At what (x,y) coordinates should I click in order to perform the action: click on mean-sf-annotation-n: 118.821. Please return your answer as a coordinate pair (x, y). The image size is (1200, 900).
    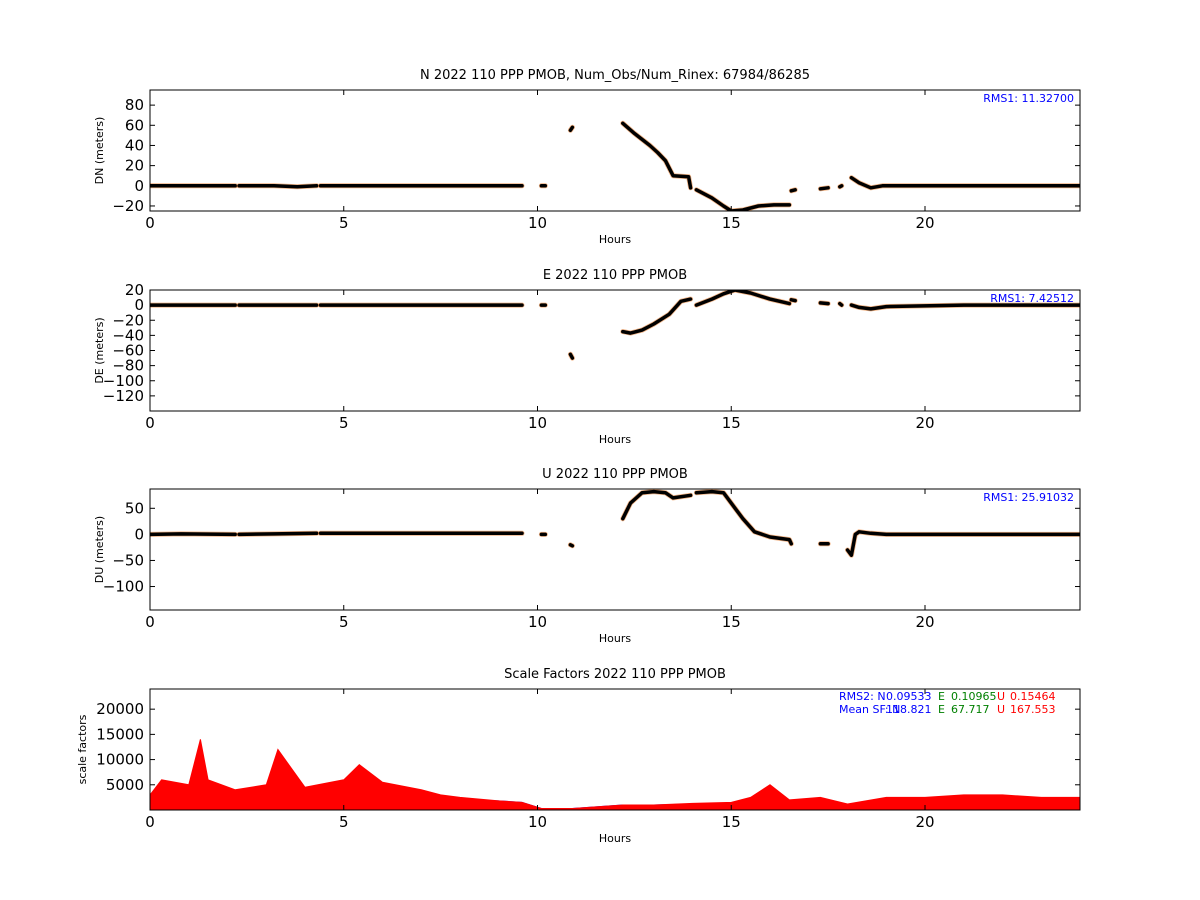
    Looking at the image, I should click on (909, 709).